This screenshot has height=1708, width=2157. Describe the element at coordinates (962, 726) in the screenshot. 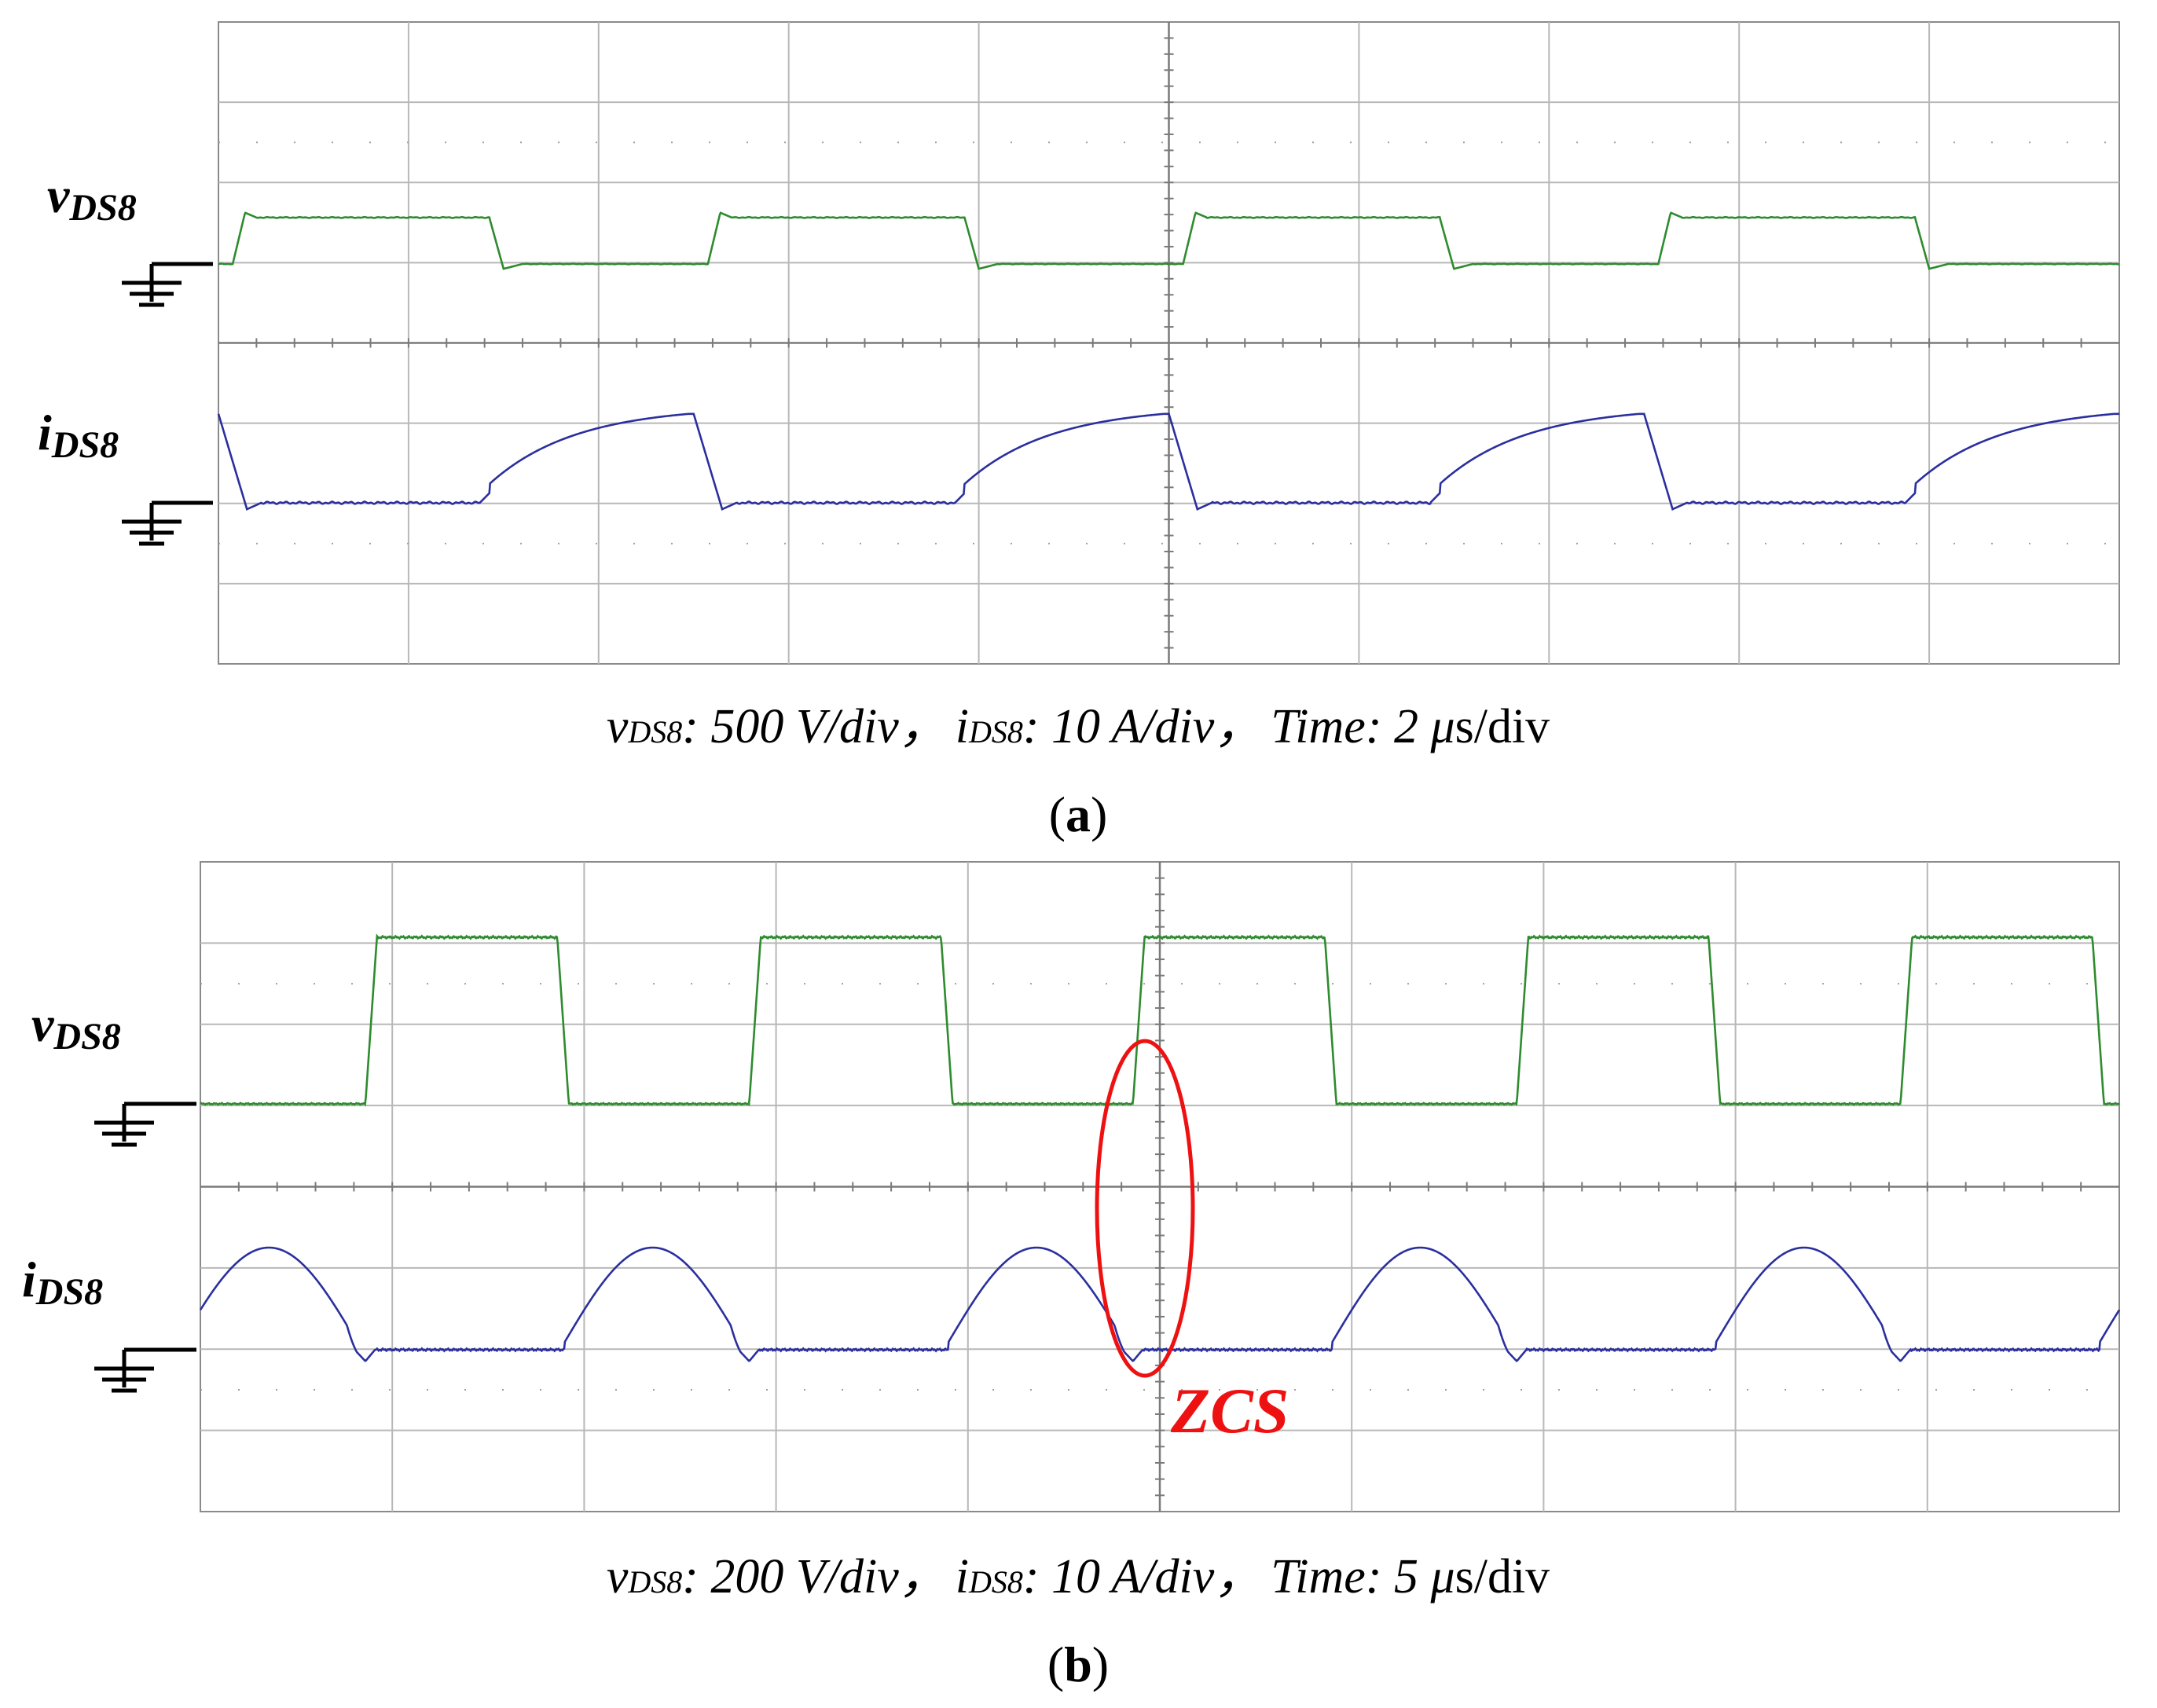

I see `panel-a-caption-i-symbol: i` at that location.